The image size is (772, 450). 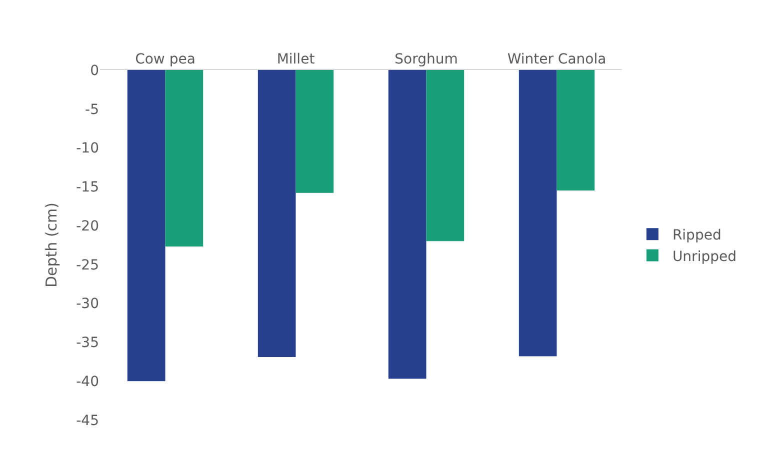 I want to click on y-tick-label: 0, so click(x=94, y=70).